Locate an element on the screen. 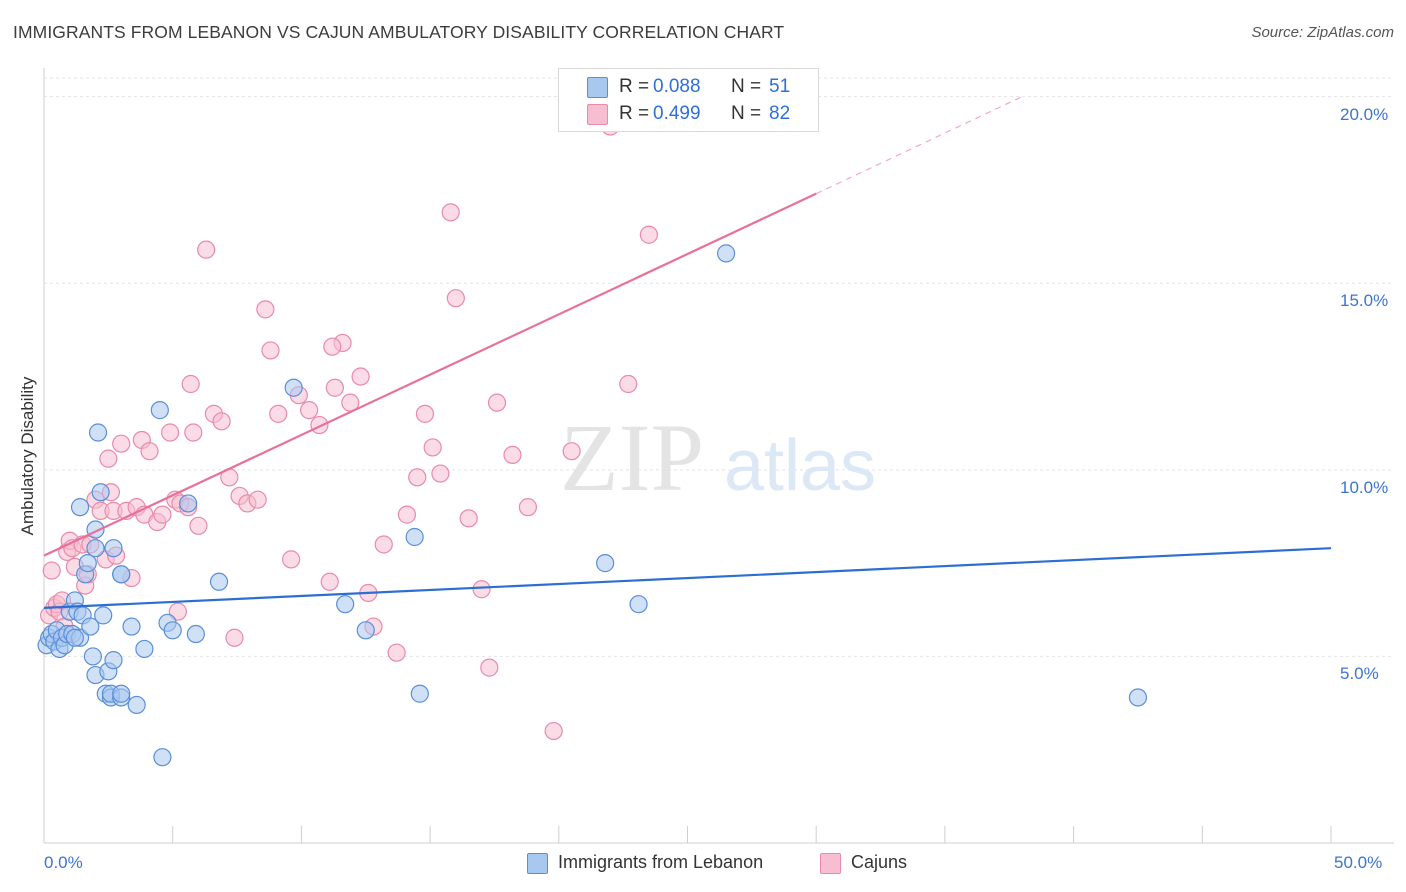 This screenshot has width=1406, height=892. y-tick-label: 5.0% is located at coordinates (1359, 674).